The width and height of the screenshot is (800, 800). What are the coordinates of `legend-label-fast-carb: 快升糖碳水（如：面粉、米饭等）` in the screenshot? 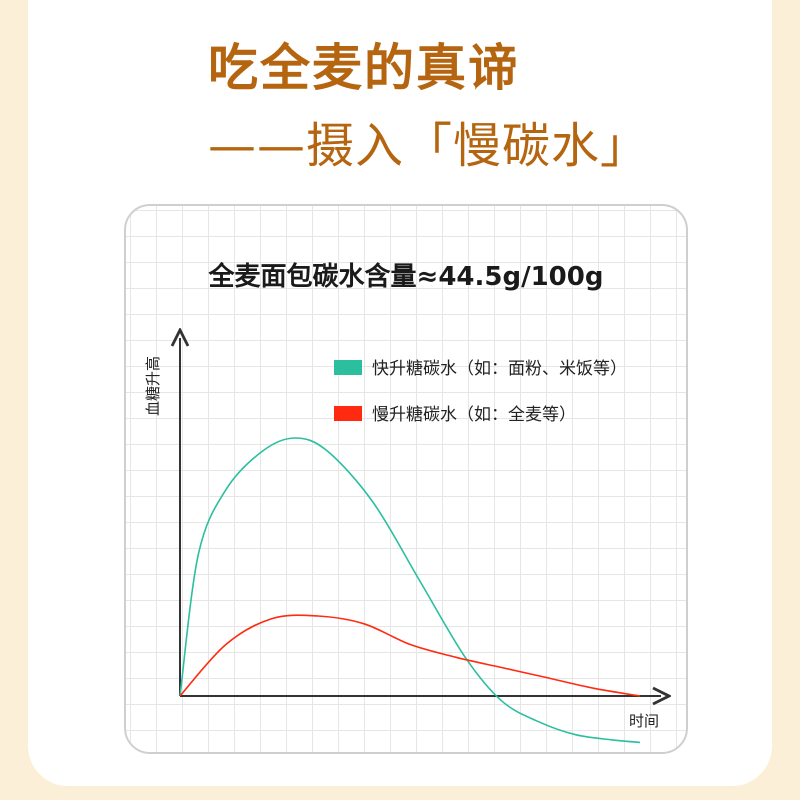 It's located at (499, 369).